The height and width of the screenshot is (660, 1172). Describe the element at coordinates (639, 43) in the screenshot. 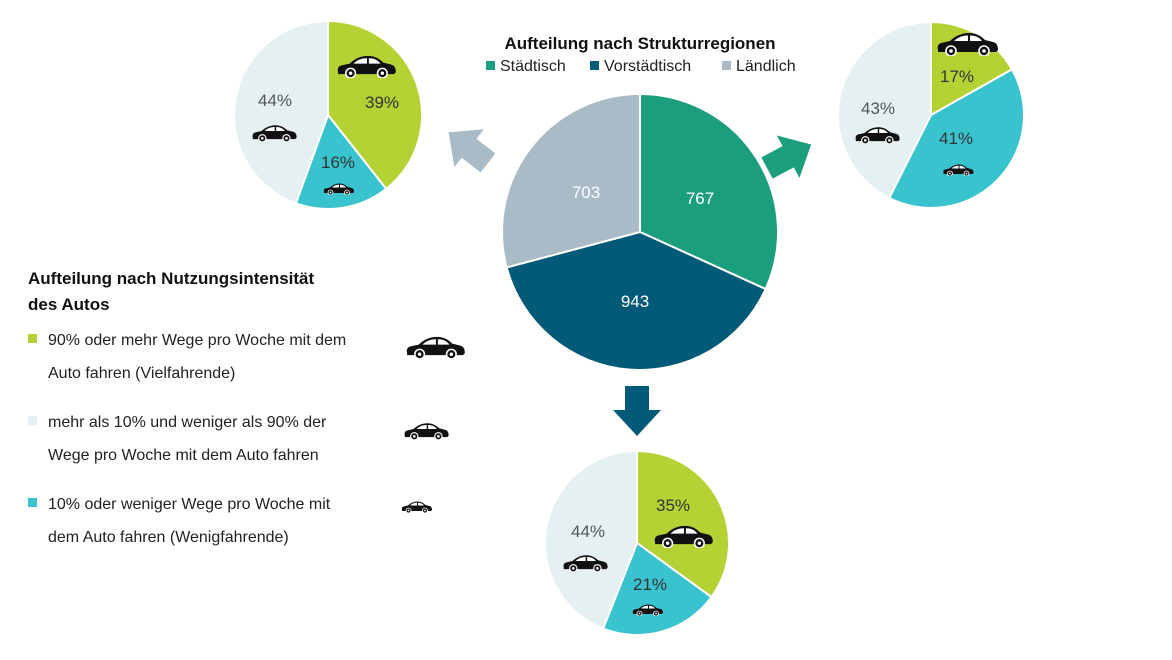

I see `main-chart-title: Aufteilung nach Strukturregionen` at that location.